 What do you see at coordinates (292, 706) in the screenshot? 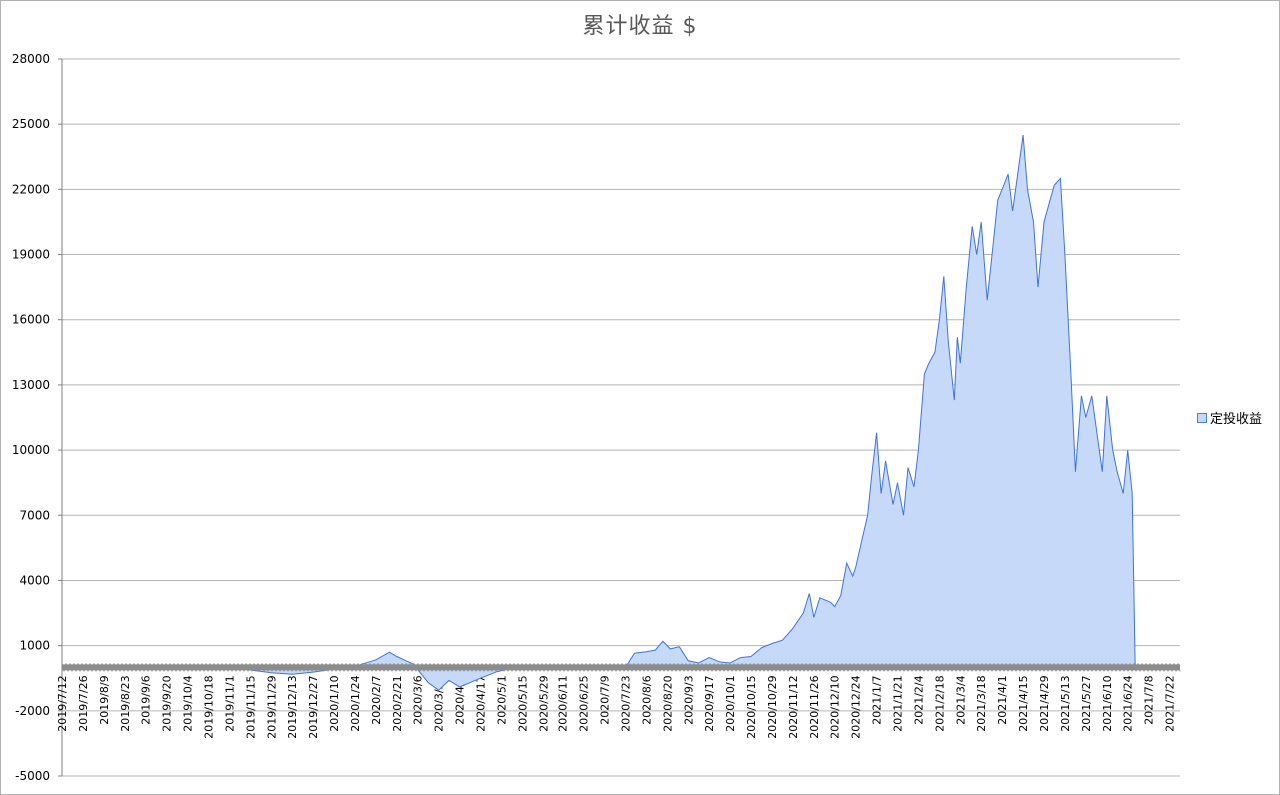
I see `x-tick-label: 2019/12/13` at bounding box center [292, 706].